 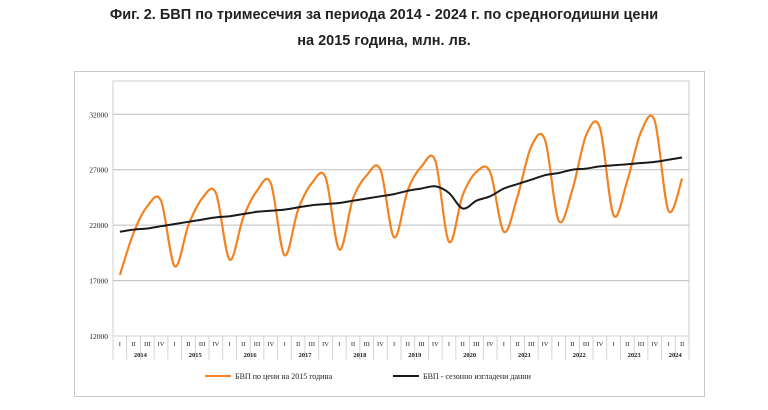 What do you see at coordinates (306, 355) in the screenshot?
I see `x-year-label: 2017` at bounding box center [306, 355].